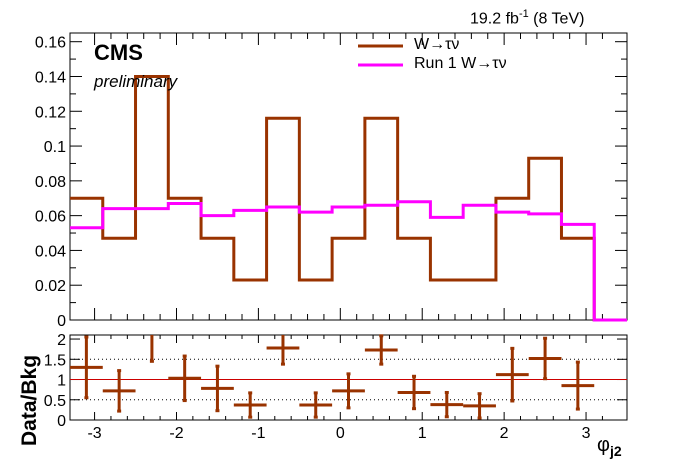 The image size is (696, 472). Describe the element at coordinates (380, 55) in the screenshot. I see `legend` at that location.